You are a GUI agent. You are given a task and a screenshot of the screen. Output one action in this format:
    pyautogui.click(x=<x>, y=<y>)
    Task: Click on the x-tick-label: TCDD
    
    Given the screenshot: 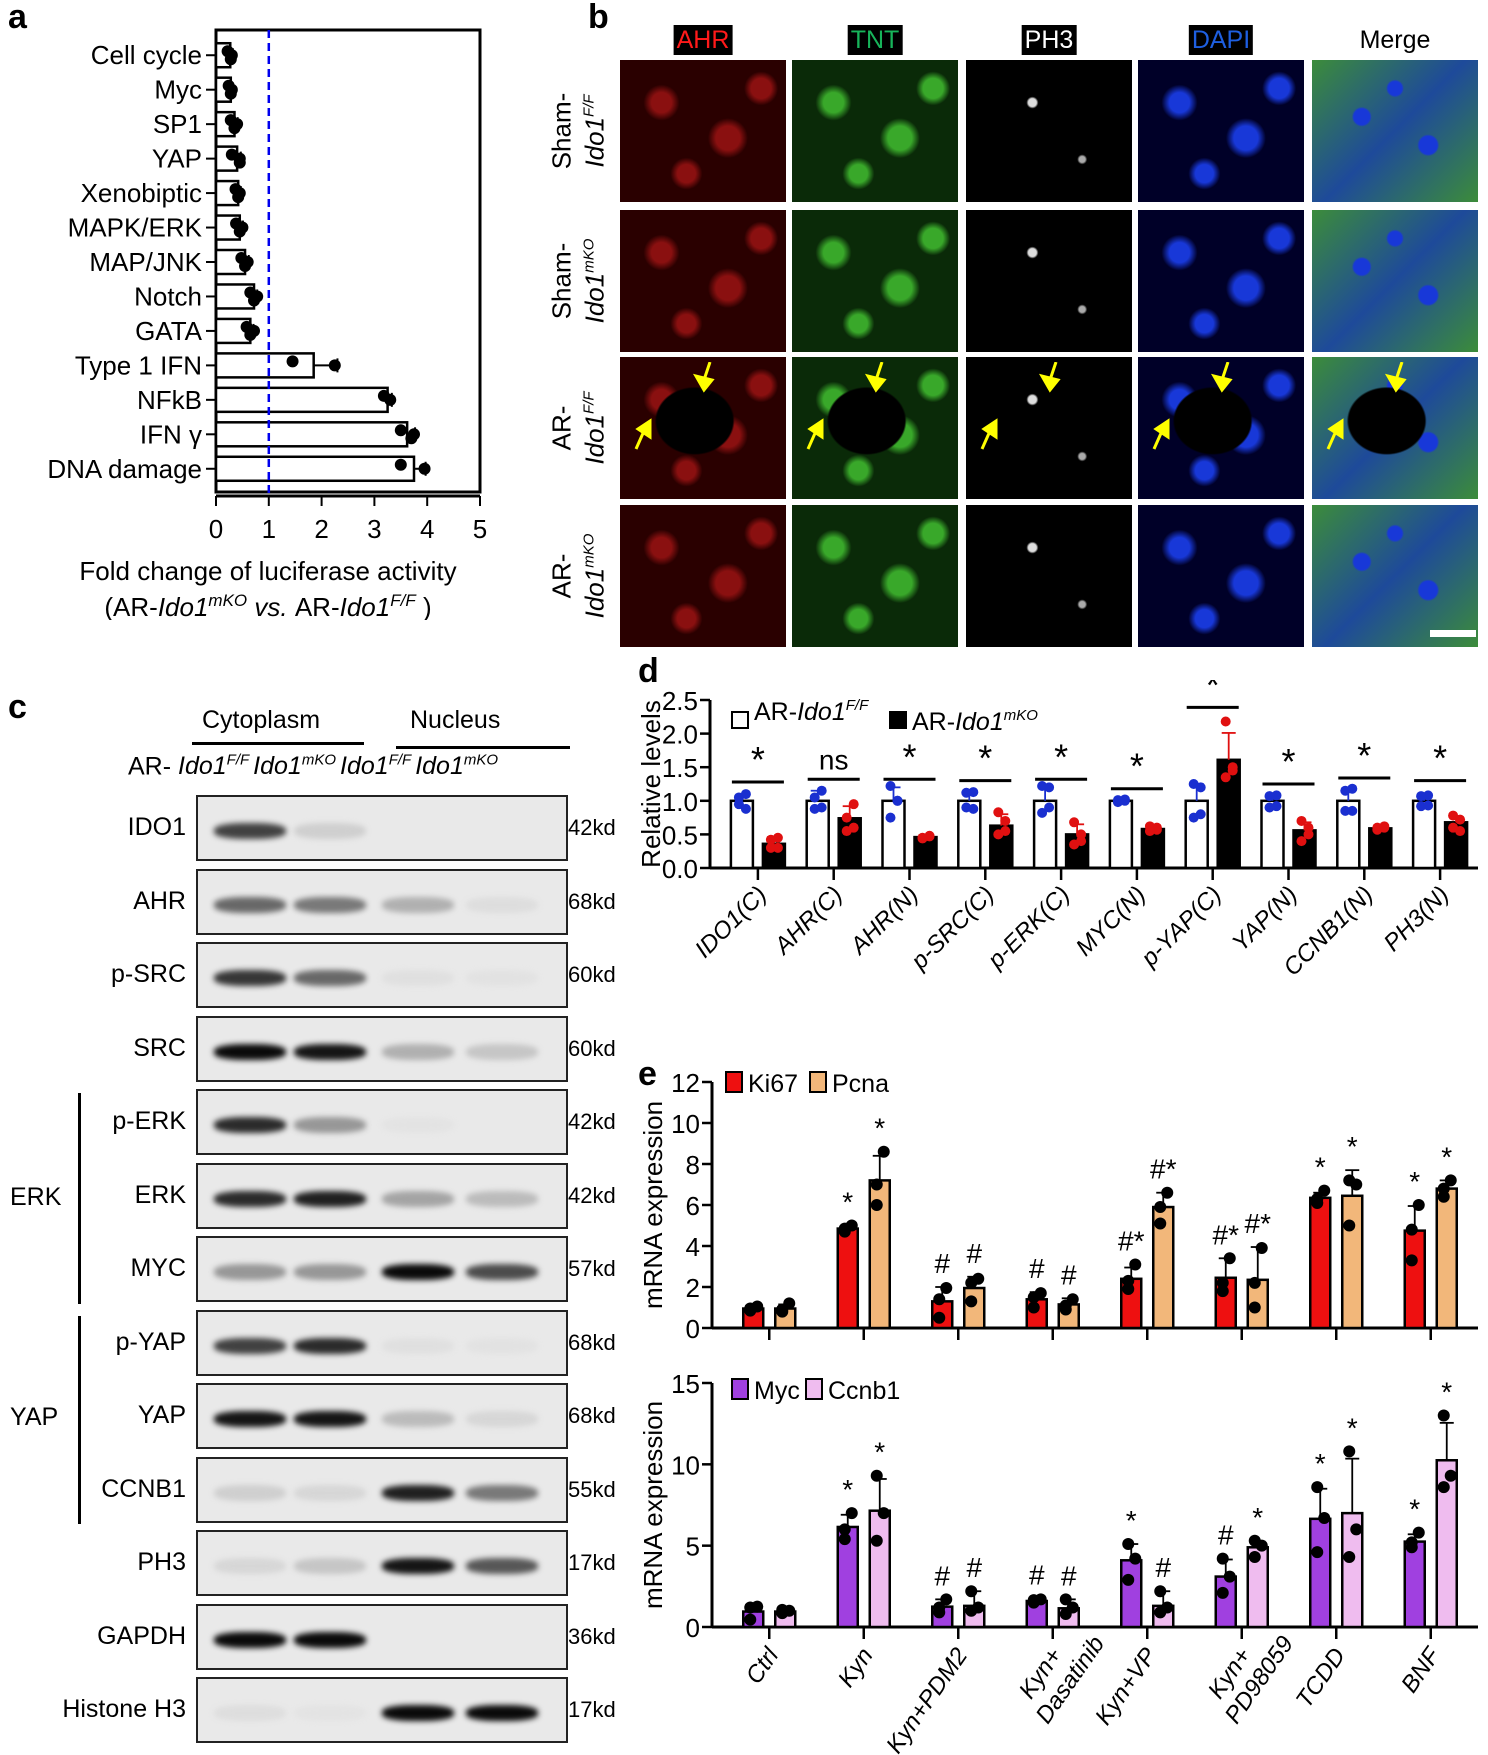 What is the action you would take?
    pyautogui.click(x=1321, y=1678)
    